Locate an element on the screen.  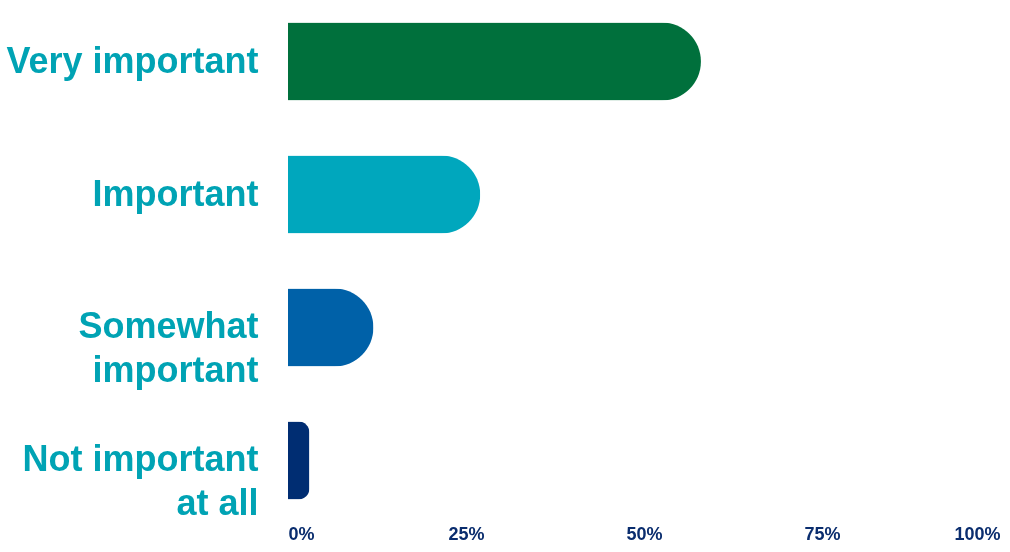
x-tick-label: 0% is located at coordinates (301, 533).